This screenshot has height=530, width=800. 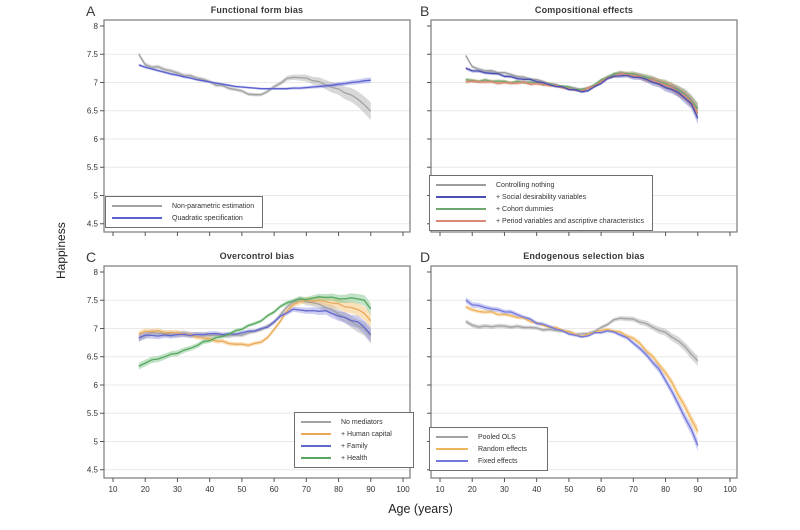 I want to click on panel-letter-b: B, so click(x=425, y=11).